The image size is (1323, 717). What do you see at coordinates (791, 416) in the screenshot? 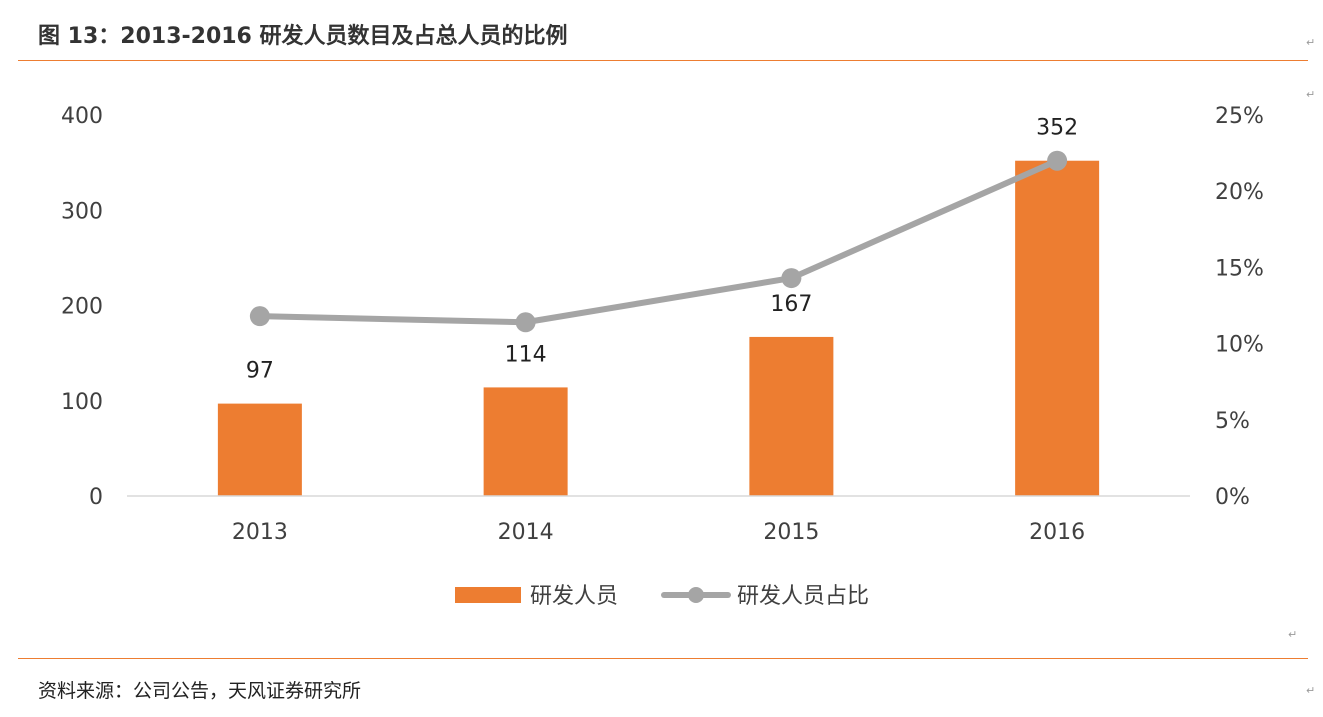
I see `bar-2015` at bounding box center [791, 416].